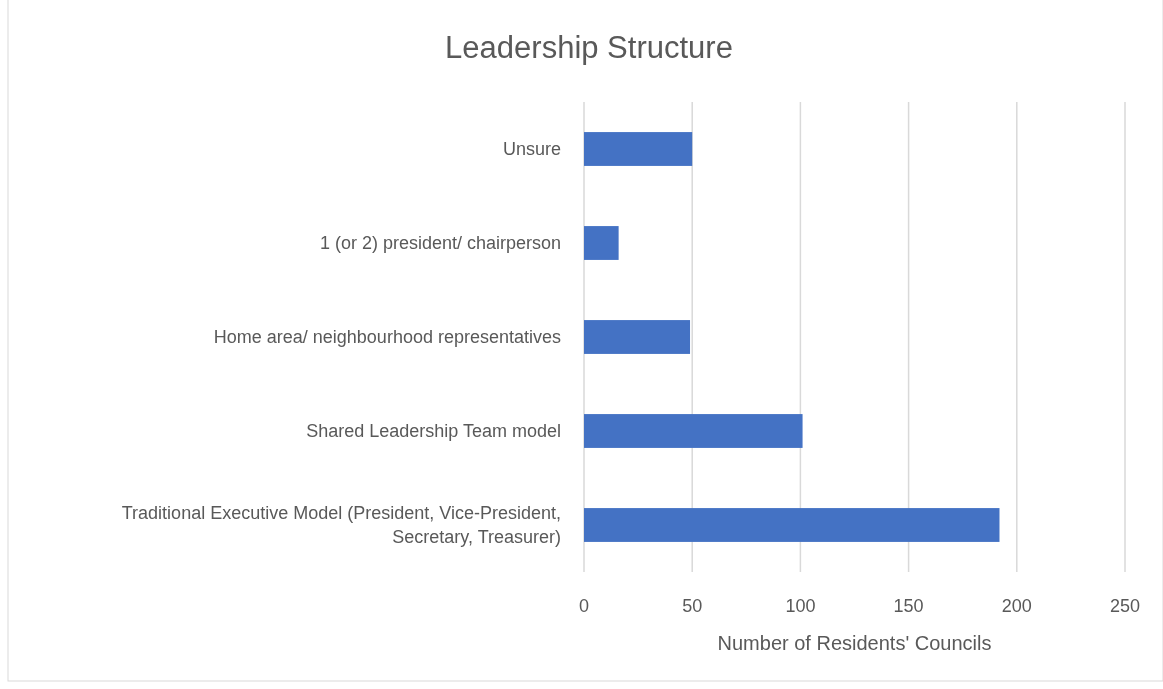 The image size is (1163, 689). What do you see at coordinates (531, 149) in the screenshot?
I see `y-tick-label: Unsure` at bounding box center [531, 149].